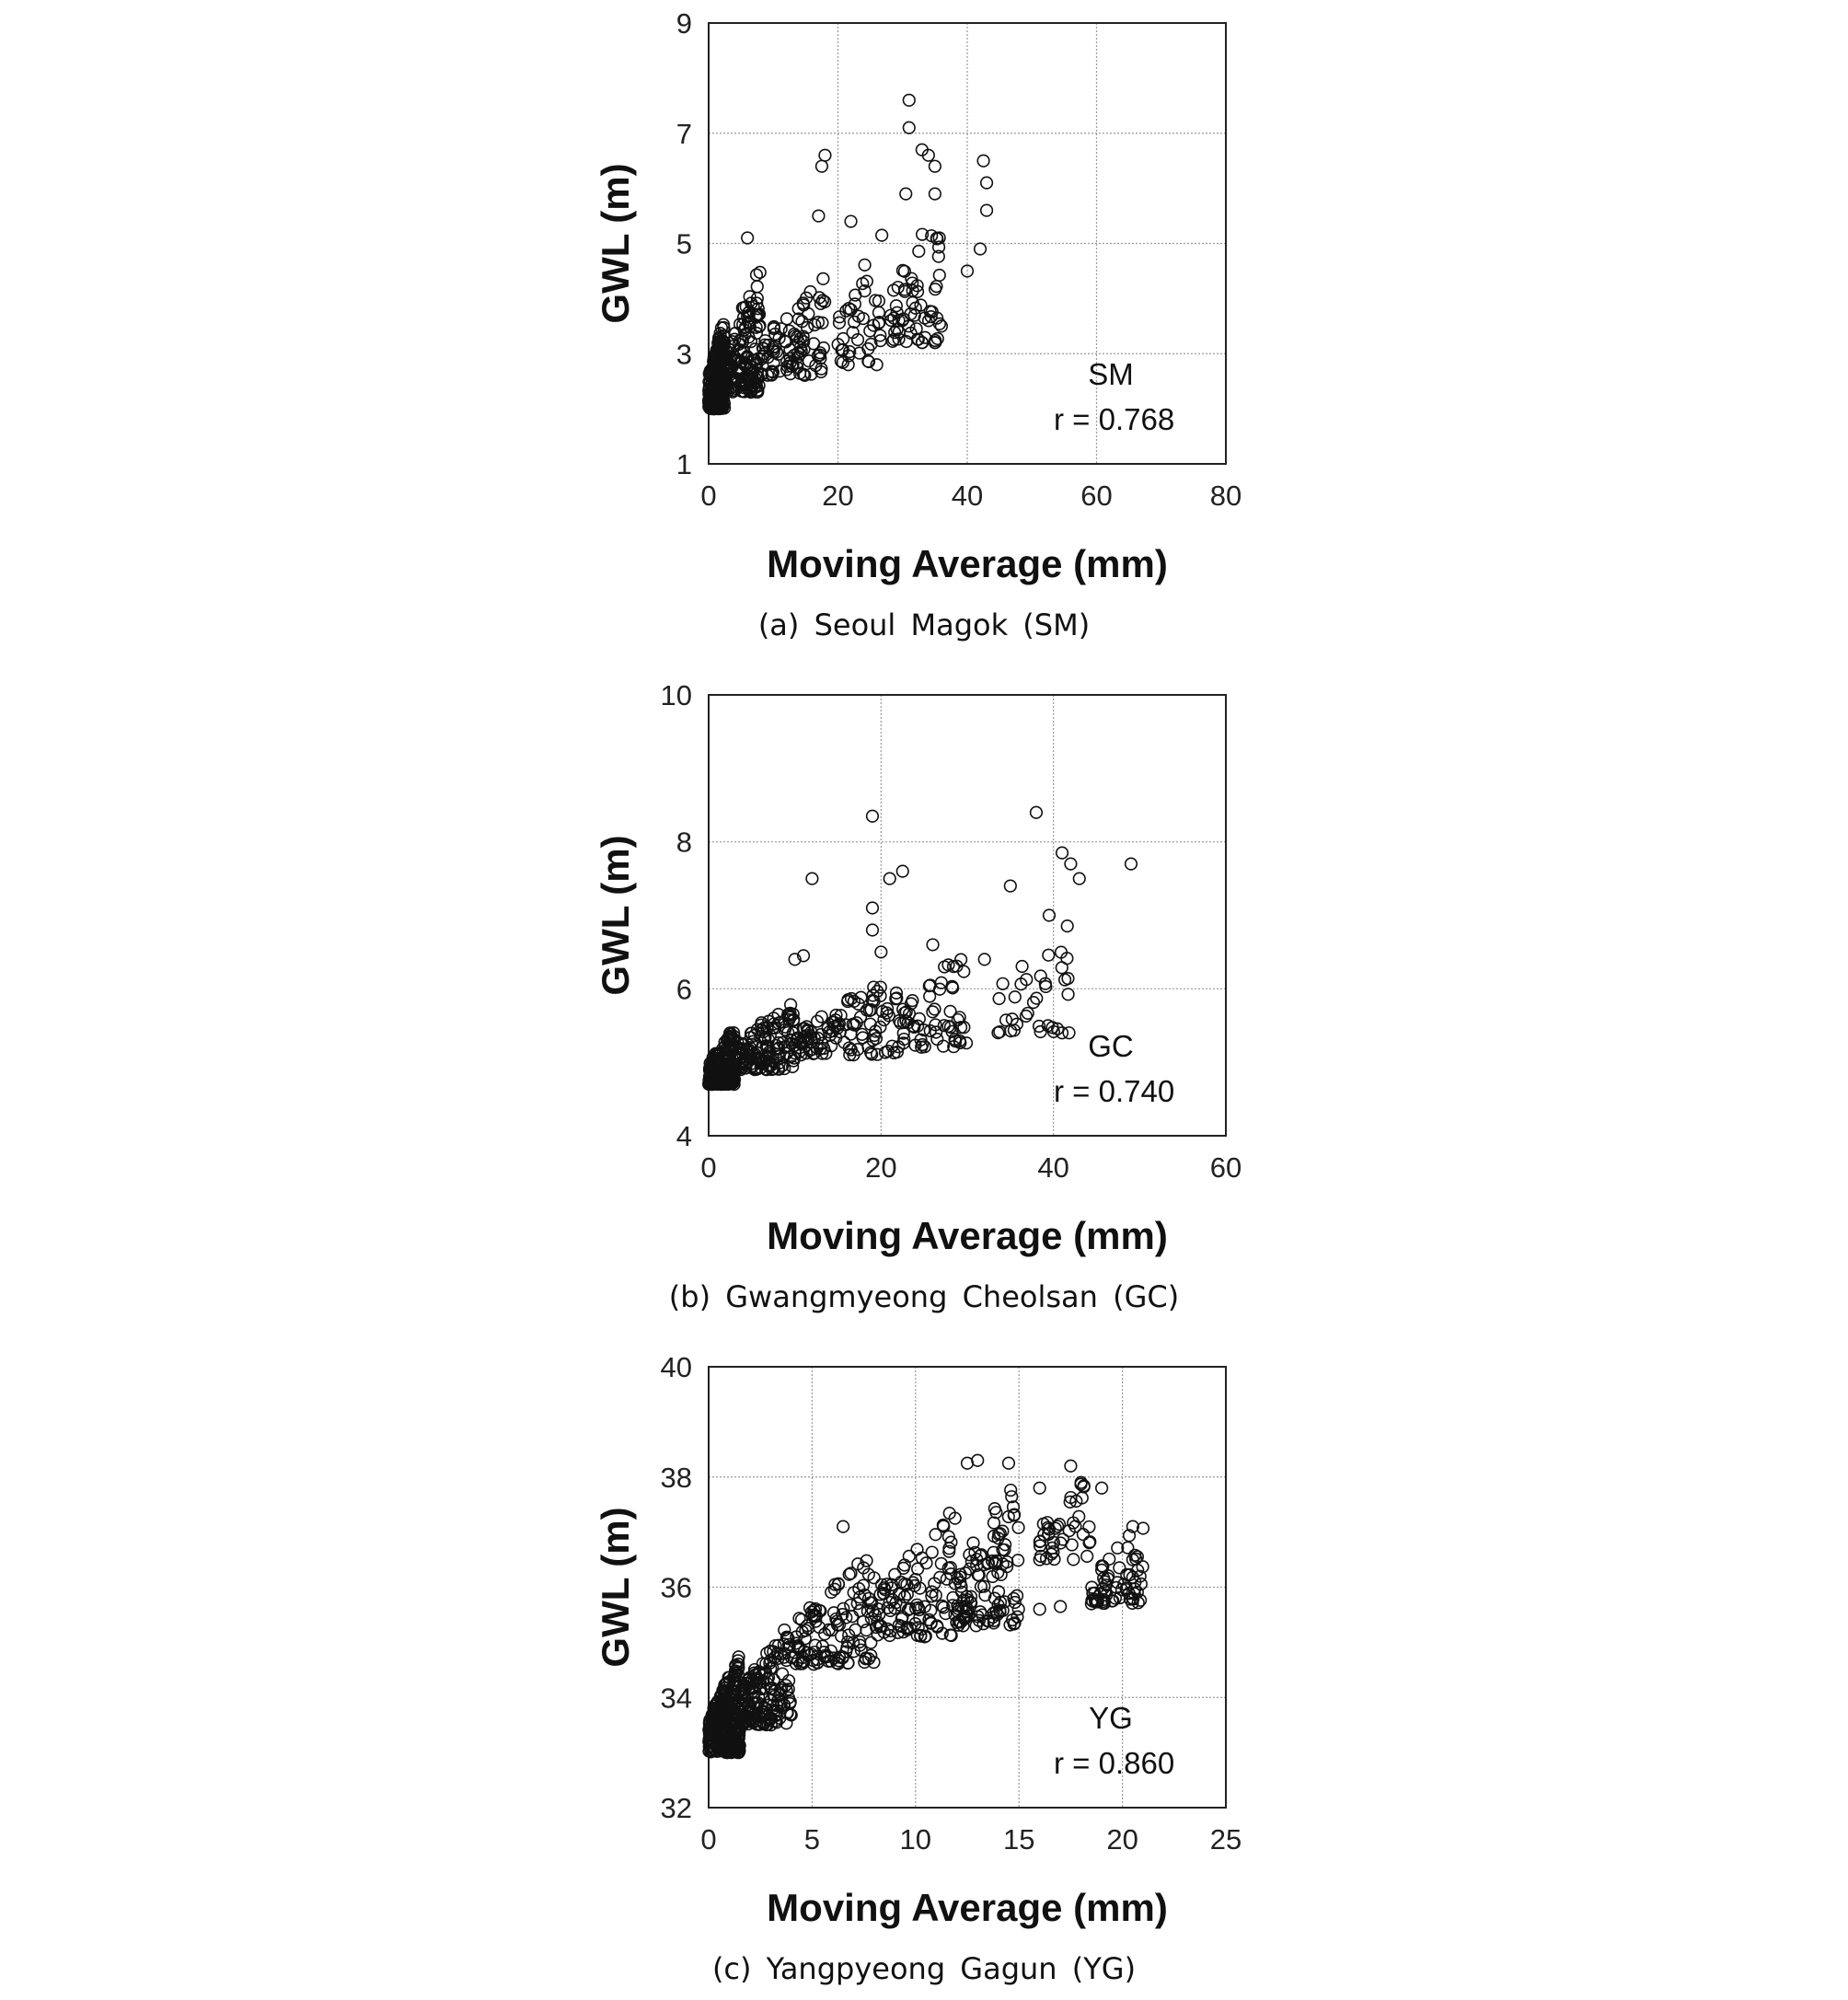 The image size is (1848, 2000). What do you see at coordinates (924, 625) in the screenshot?
I see `caption-sm: (a) Seoul Magok (SM)` at bounding box center [924, 625].